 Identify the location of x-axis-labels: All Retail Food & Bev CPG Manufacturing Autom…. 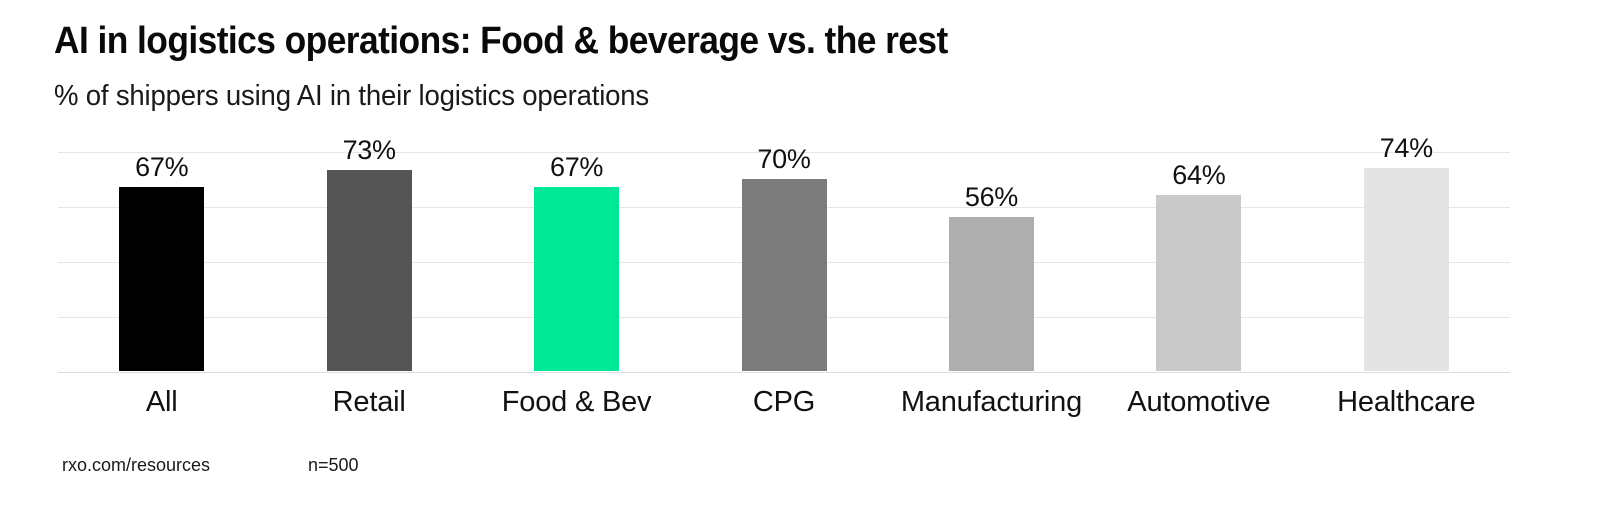
(784, 406).